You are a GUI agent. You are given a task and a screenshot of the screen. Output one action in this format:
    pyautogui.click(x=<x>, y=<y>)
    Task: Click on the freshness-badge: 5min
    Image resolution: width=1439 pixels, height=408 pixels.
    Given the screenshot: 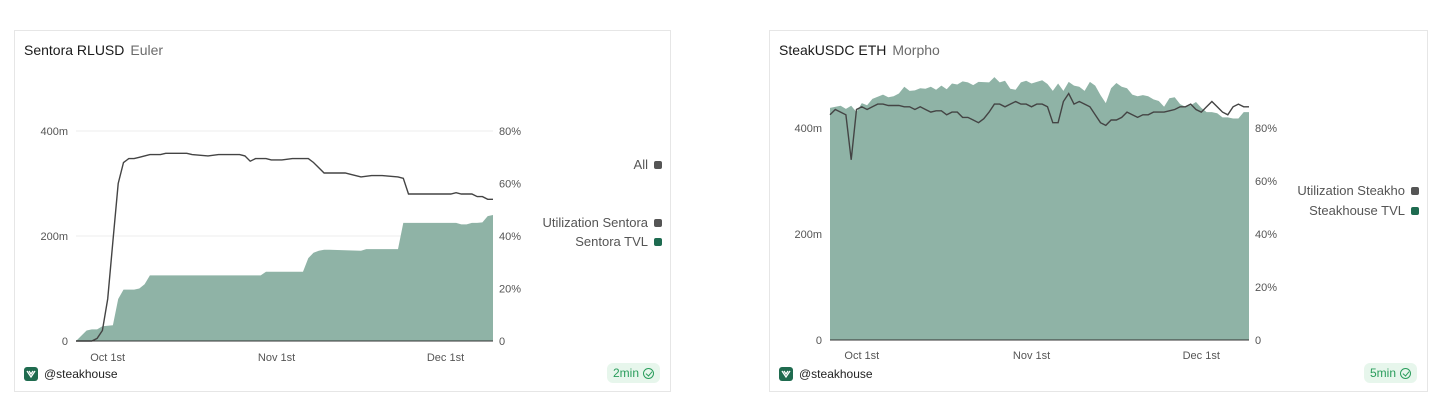 What is the action you would take?
    pyautogui.click(x=1390, y=373)
    